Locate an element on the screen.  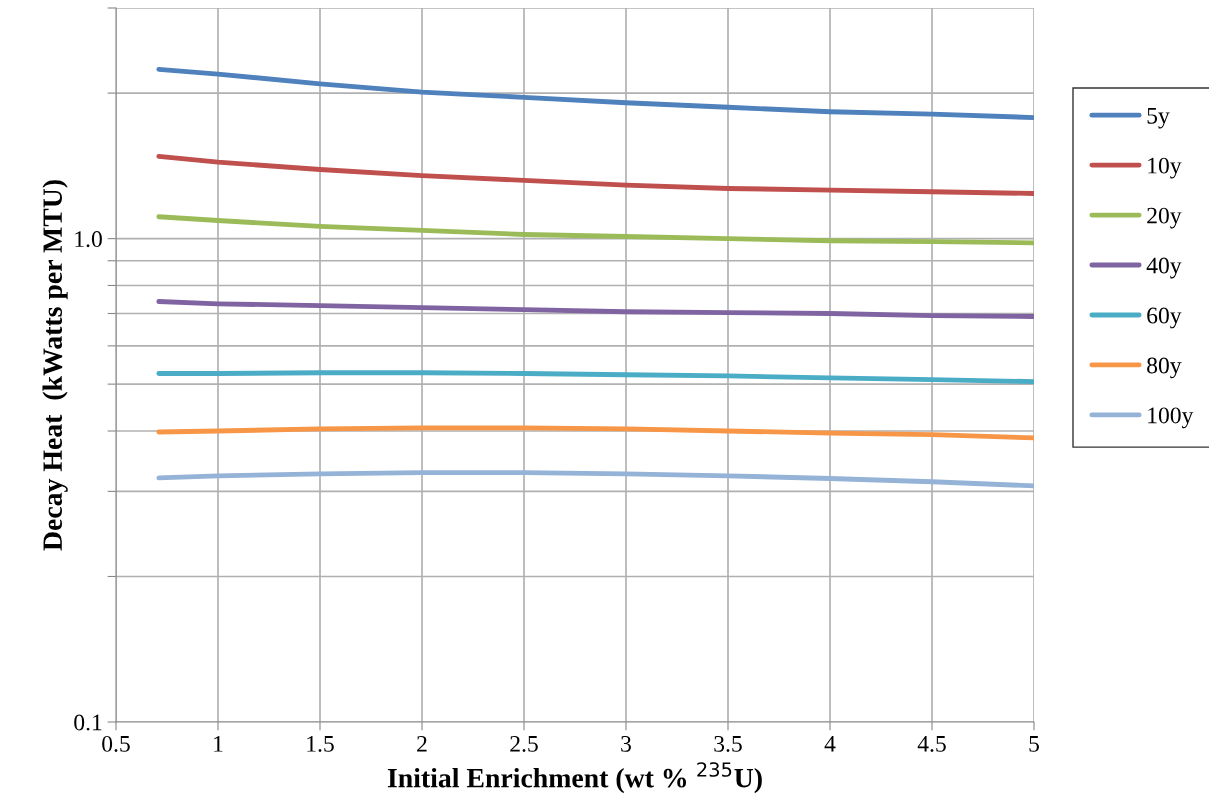
legend-label: 100y is located at coordinates (1171, 418).